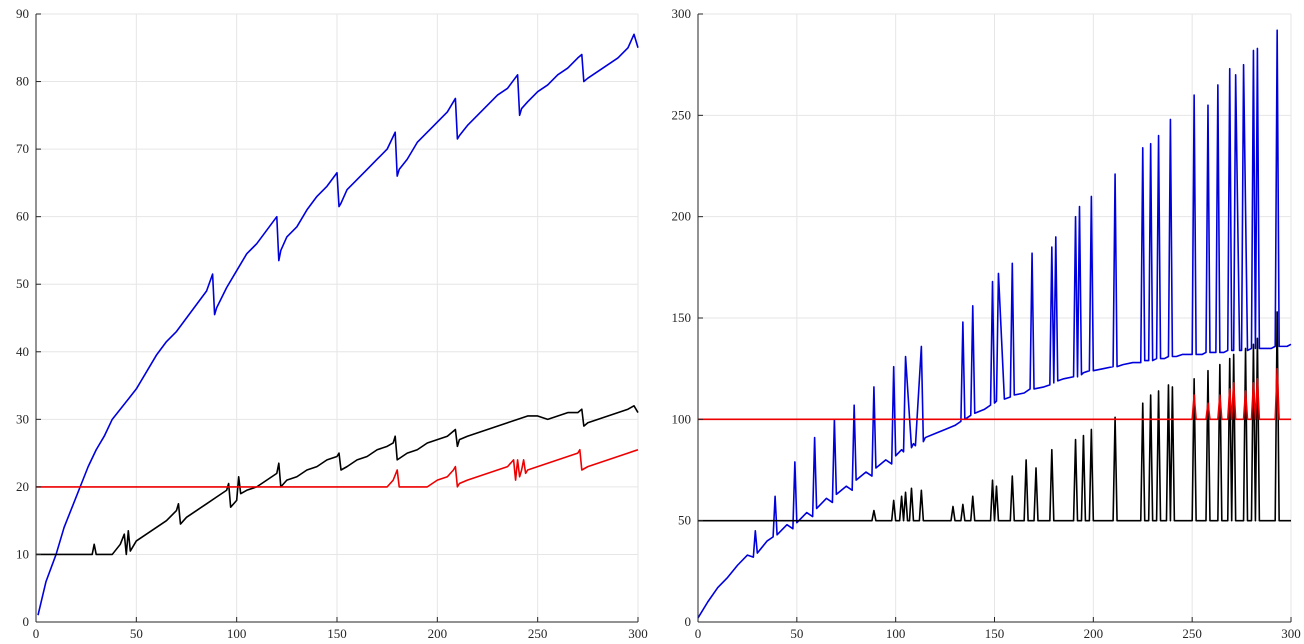 This screenshot has height=644, width=1304. Describe the element at coordinates (682, 114) in the screenshot. I see `y-tick-label: 250` at that location.